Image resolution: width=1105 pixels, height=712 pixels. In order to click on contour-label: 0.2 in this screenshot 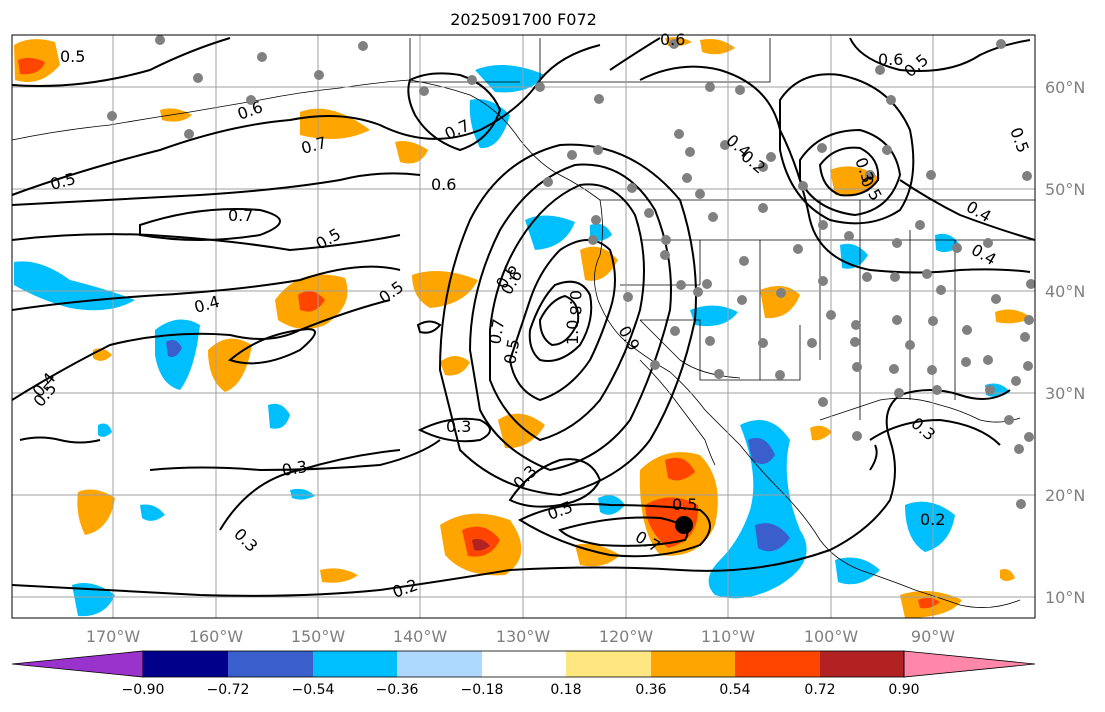, I will do `click(405, 588)`.